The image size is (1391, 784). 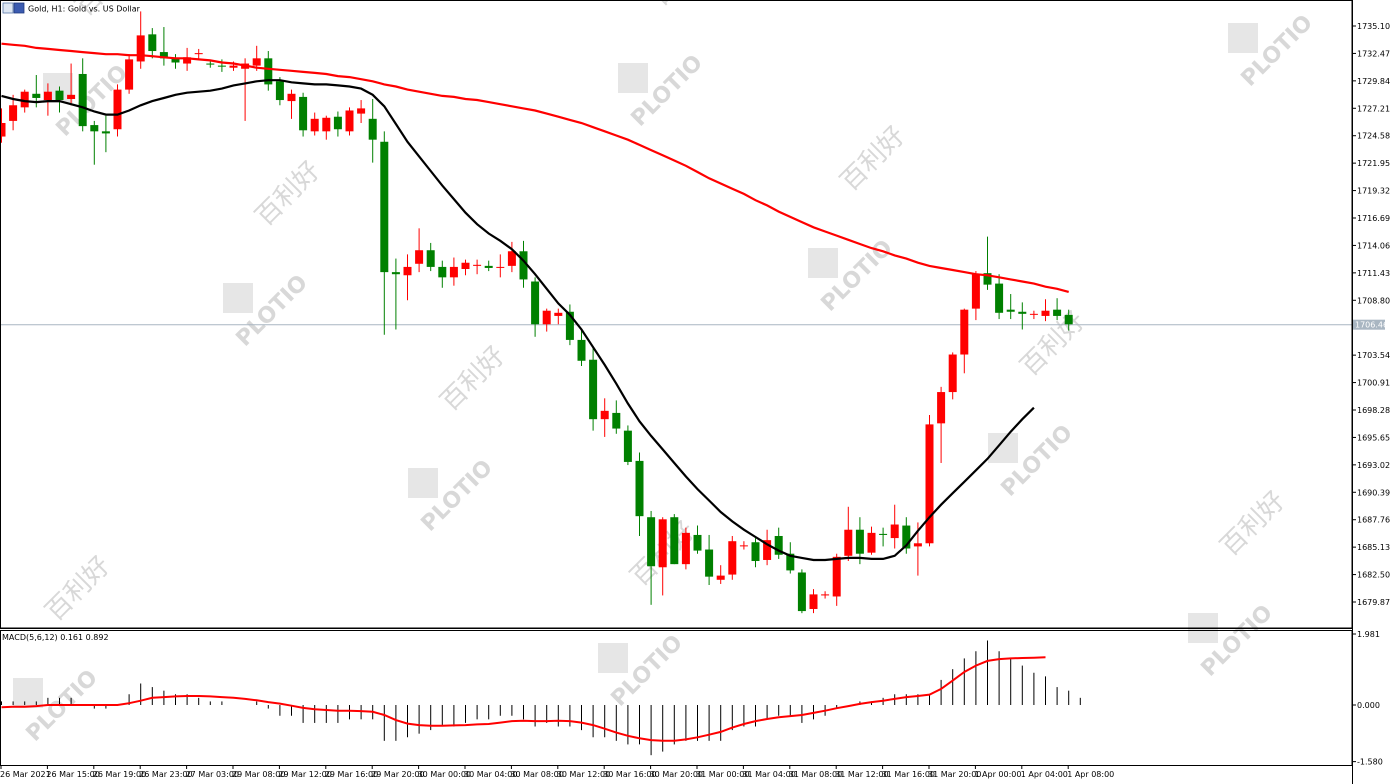 What do you see at coordinates (258, 774) in the screenshot?
I see `x-tick-label: 29 Mar 08:00` at bounding box center [258, 774].